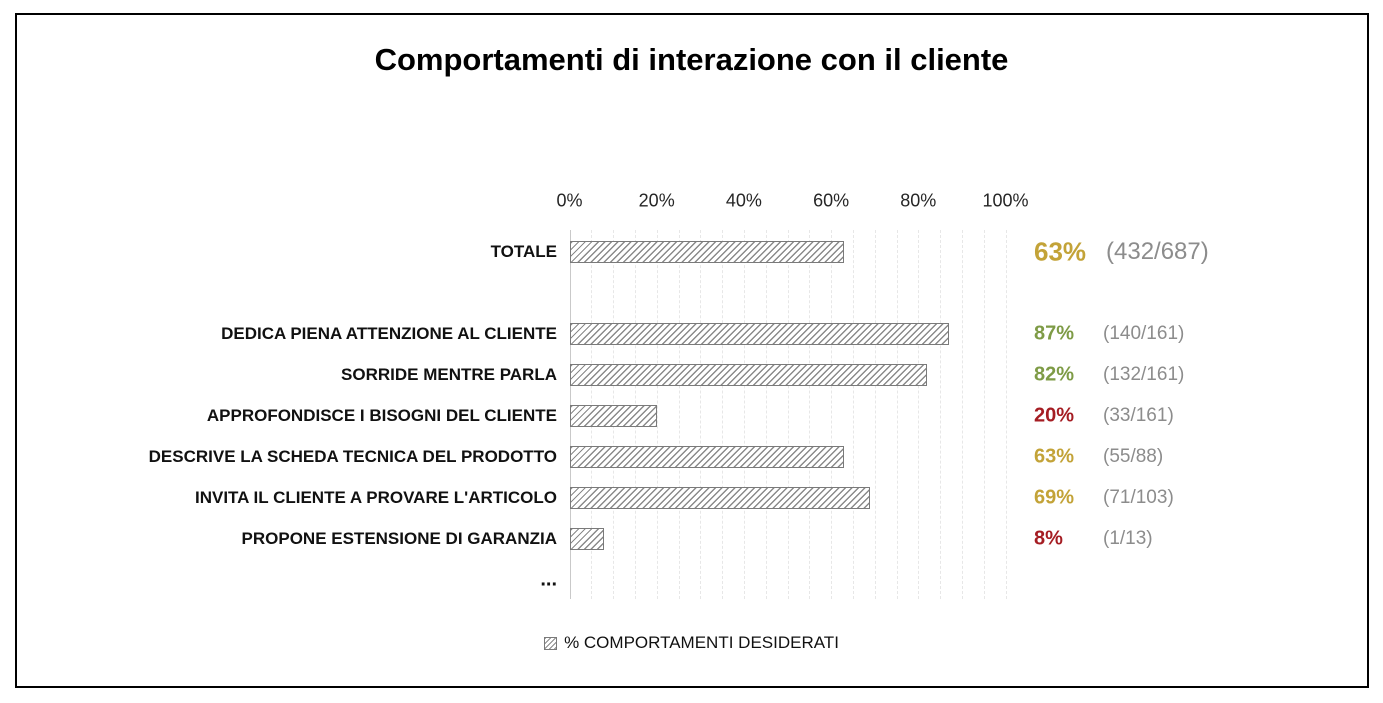 The image size is (1383, 703). What do you see at coordinates (831, 200) in the screenshot?
I see `x-axis-tick-label: 60%` at bounding box center [831, 200].